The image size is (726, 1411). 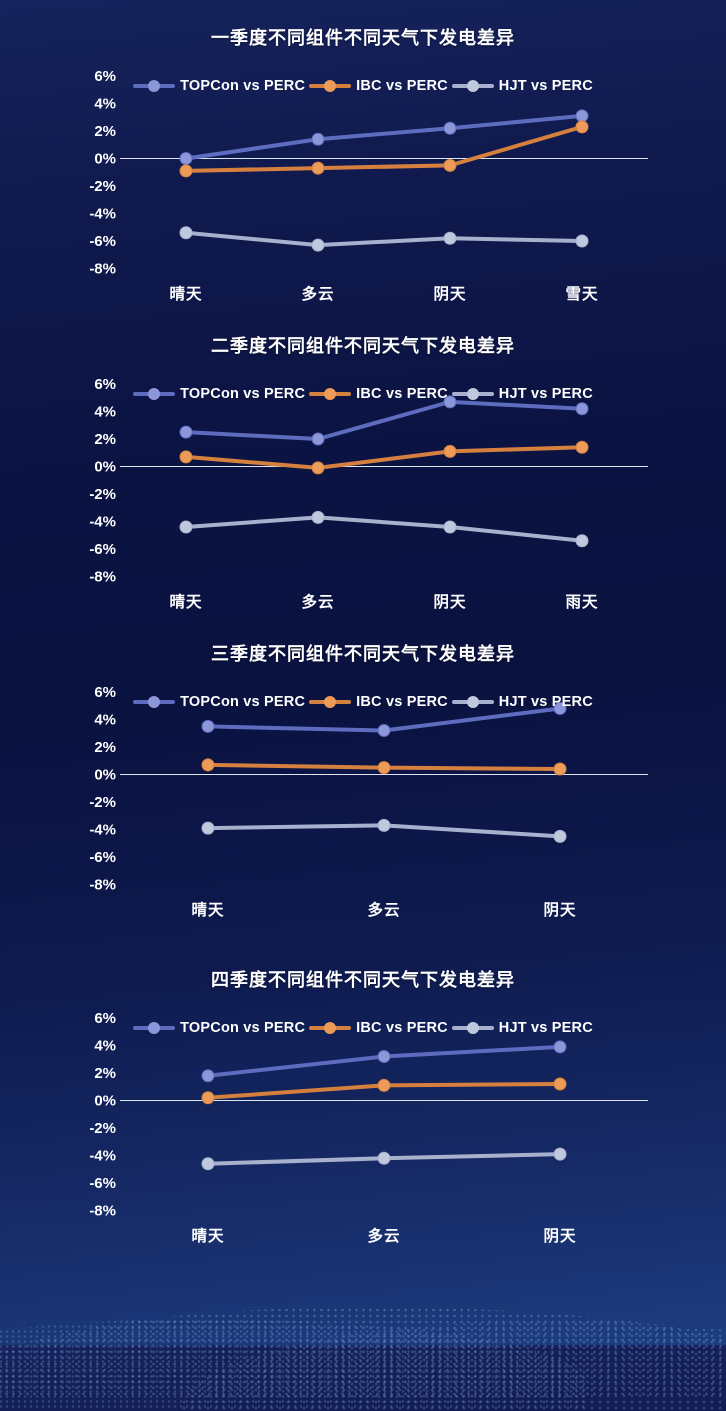 What do you see at coordinates (581, 294) in the screenshot?
I see `x-axis-label: 雪天` at bounding box center [581, 294].